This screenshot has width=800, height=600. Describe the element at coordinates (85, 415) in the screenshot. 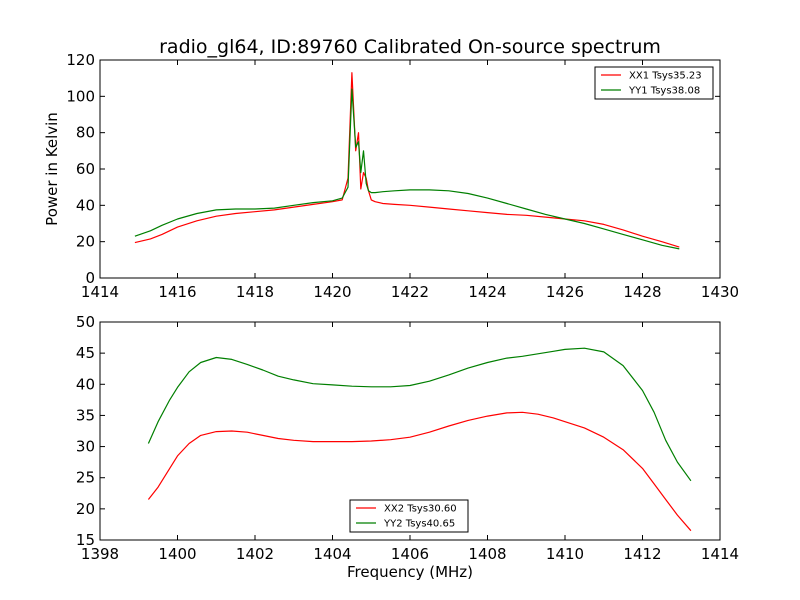

I see `bottom-y-tick-label: 35` at that location.